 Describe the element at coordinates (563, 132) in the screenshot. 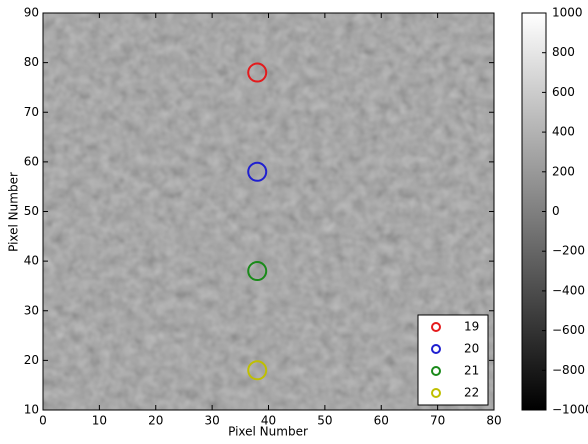

I see `colorbar-tick-label: 400` at that location.